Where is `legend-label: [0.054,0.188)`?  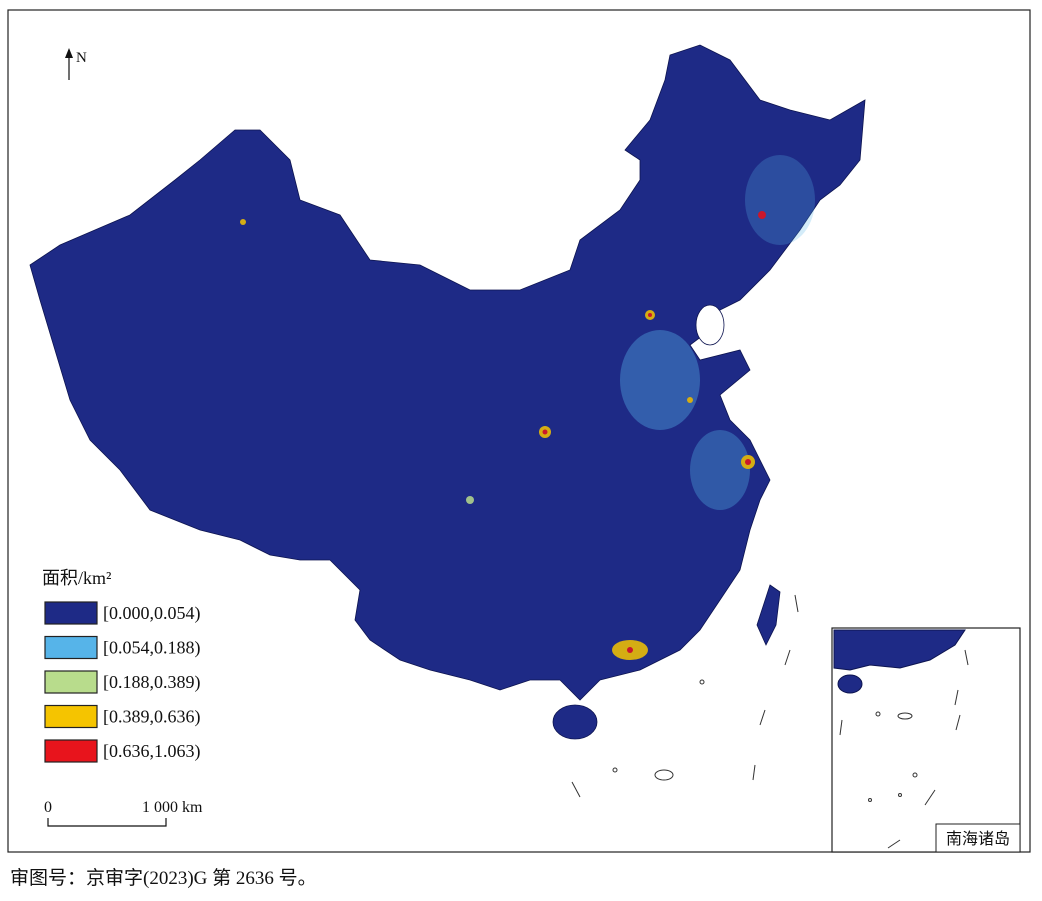
legend-label: [0.054,0.188) is located at coordinates (152, 648).